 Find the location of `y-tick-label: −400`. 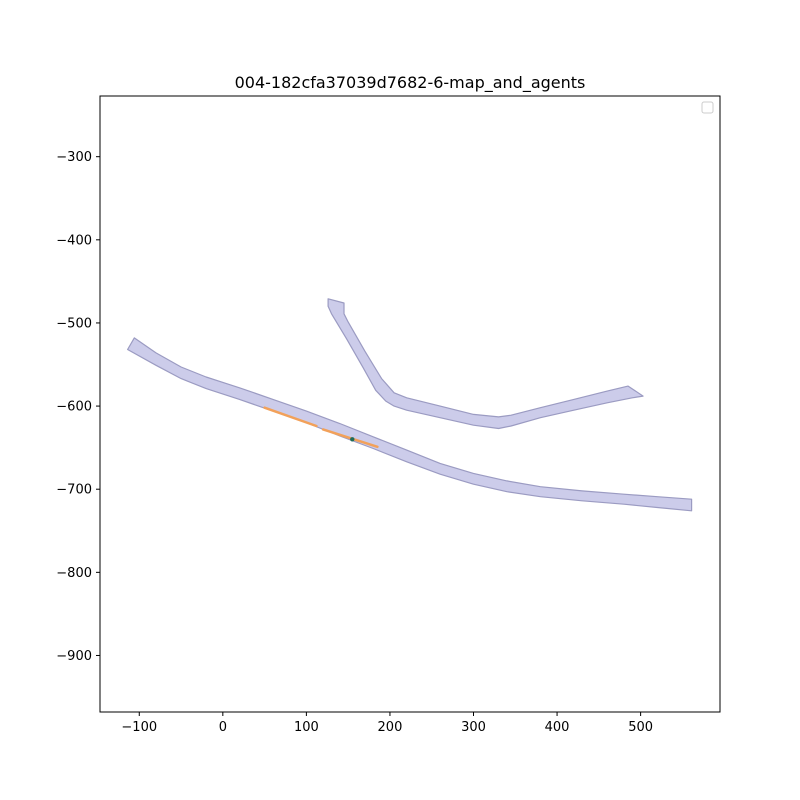

y-tick-label: −400 is located at coordinates (74, 240).